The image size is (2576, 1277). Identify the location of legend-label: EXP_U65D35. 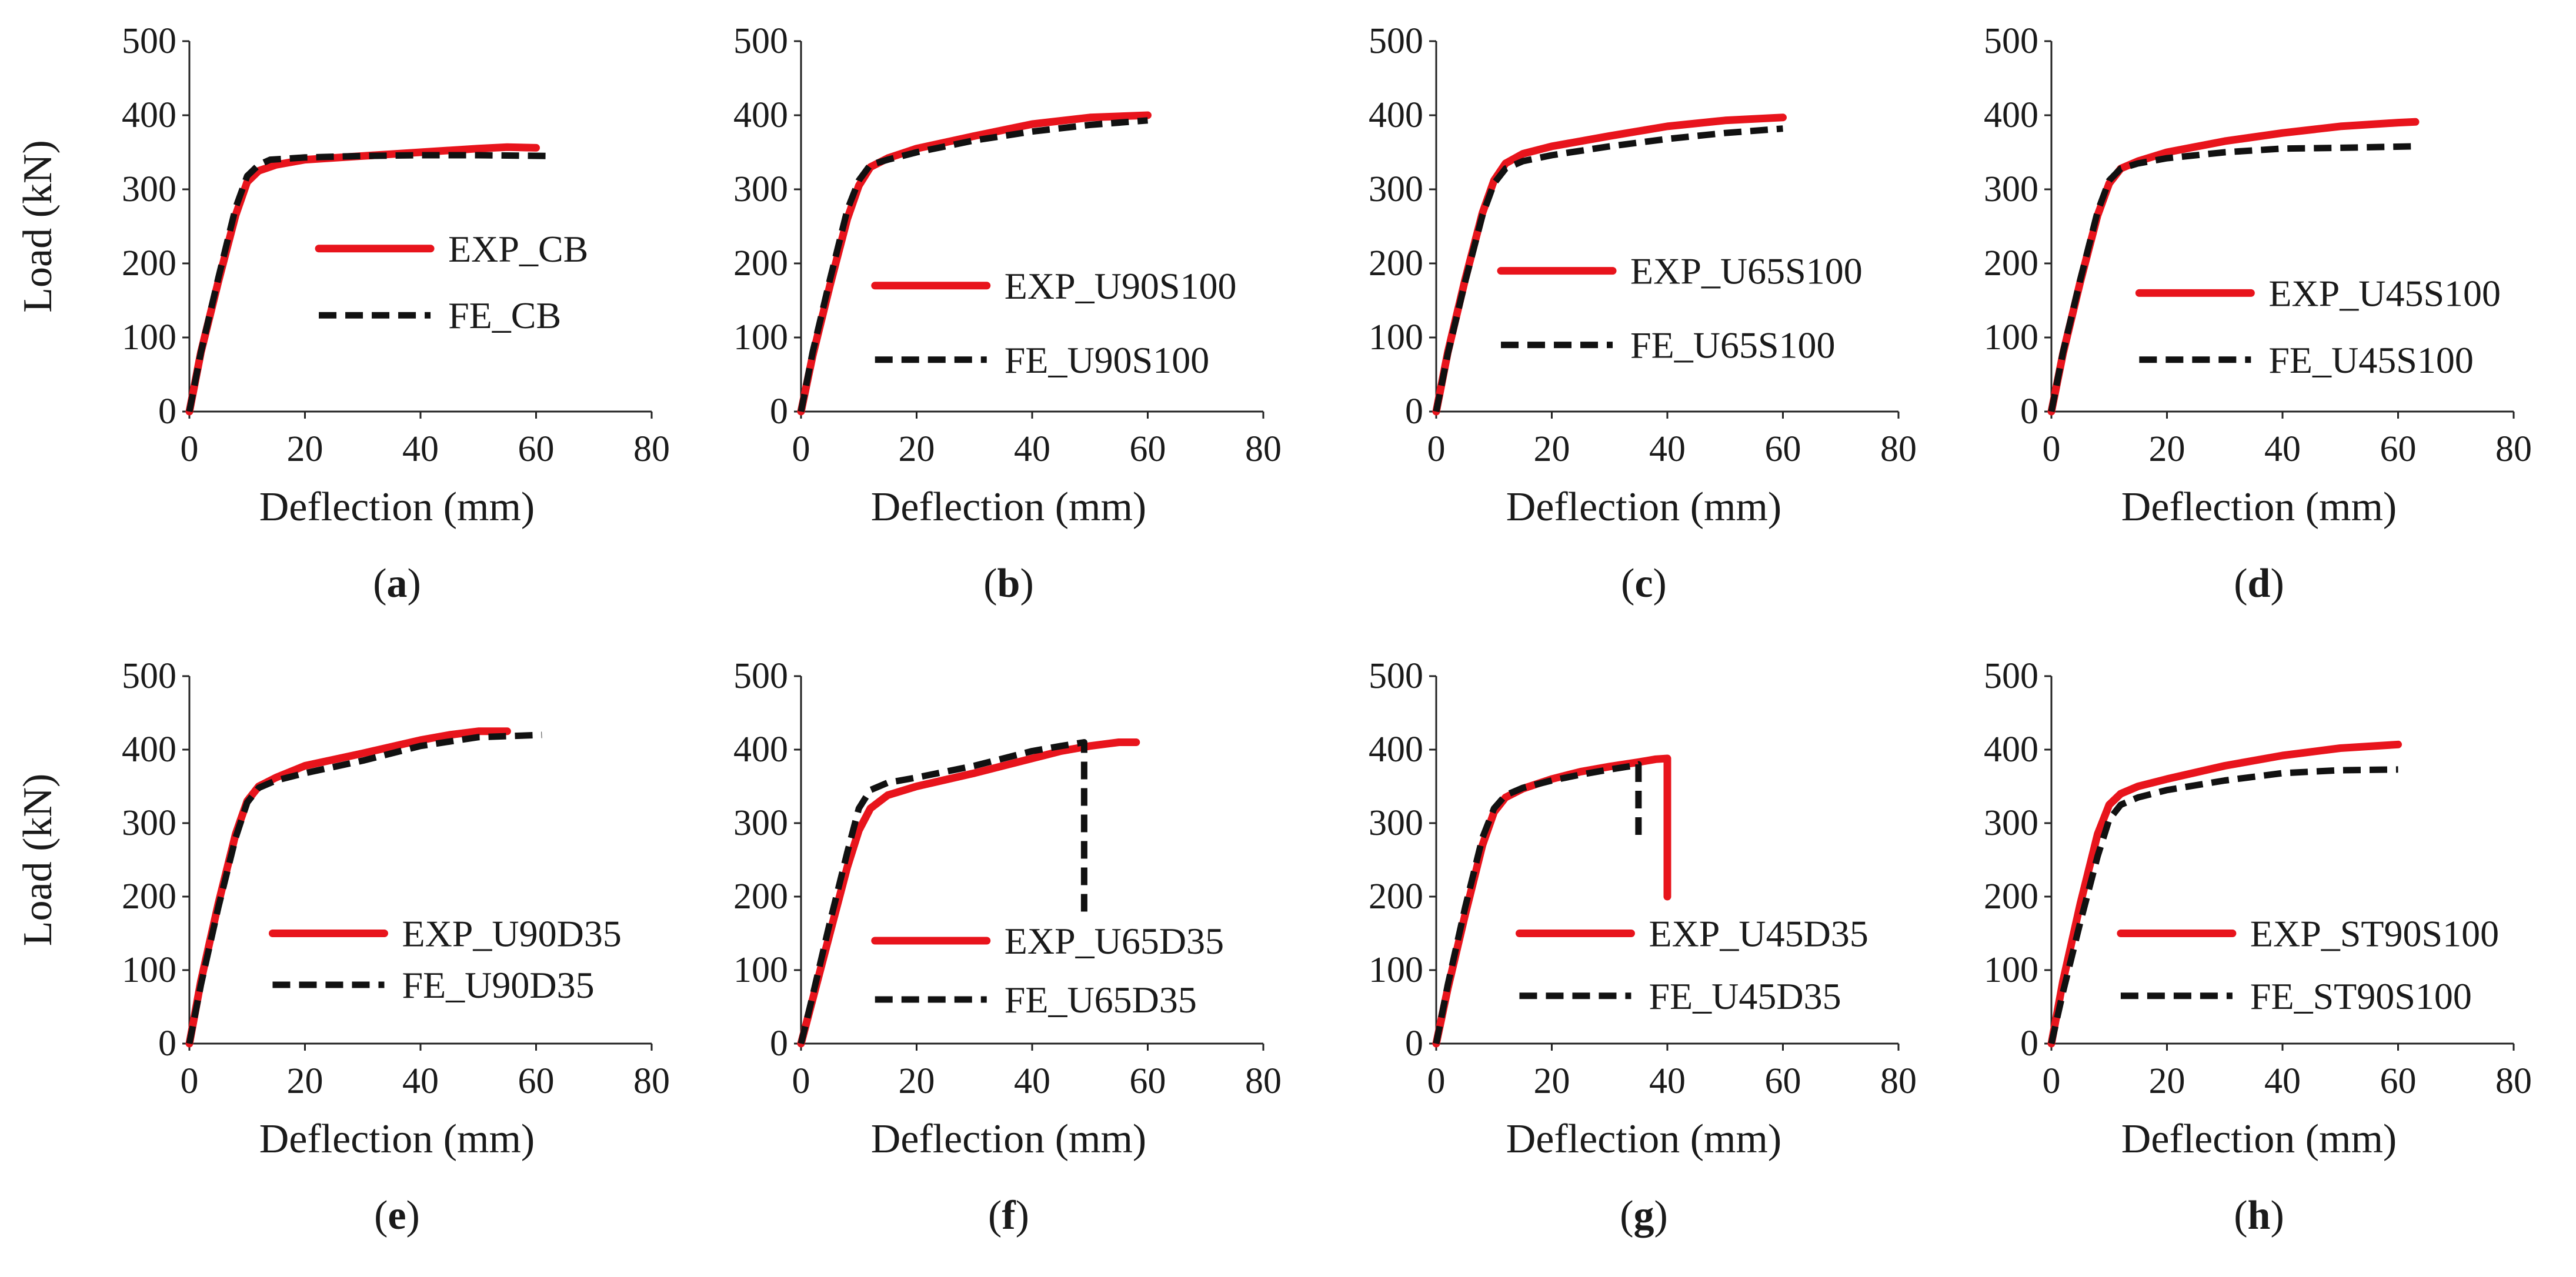
(1114, 941).